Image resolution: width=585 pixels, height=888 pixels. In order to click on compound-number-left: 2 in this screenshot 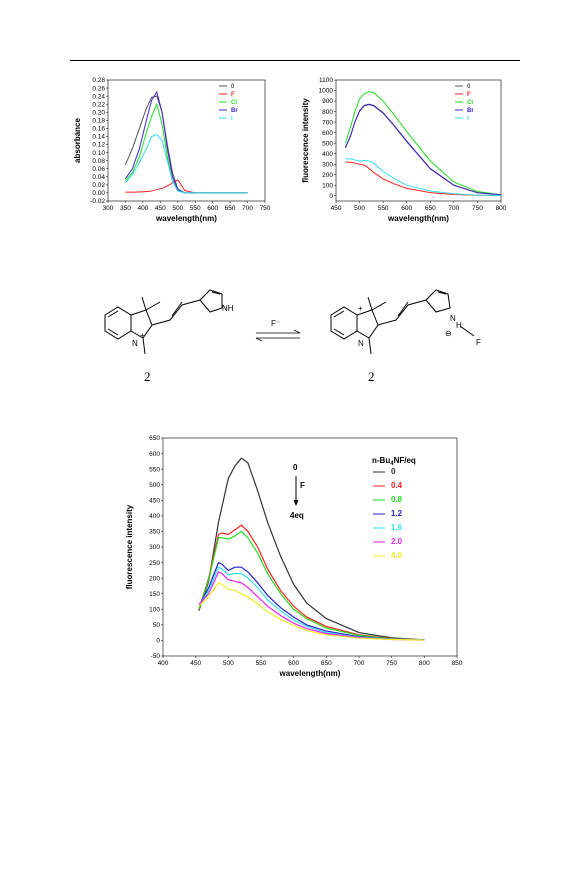, I will do `click(147, 376)`.